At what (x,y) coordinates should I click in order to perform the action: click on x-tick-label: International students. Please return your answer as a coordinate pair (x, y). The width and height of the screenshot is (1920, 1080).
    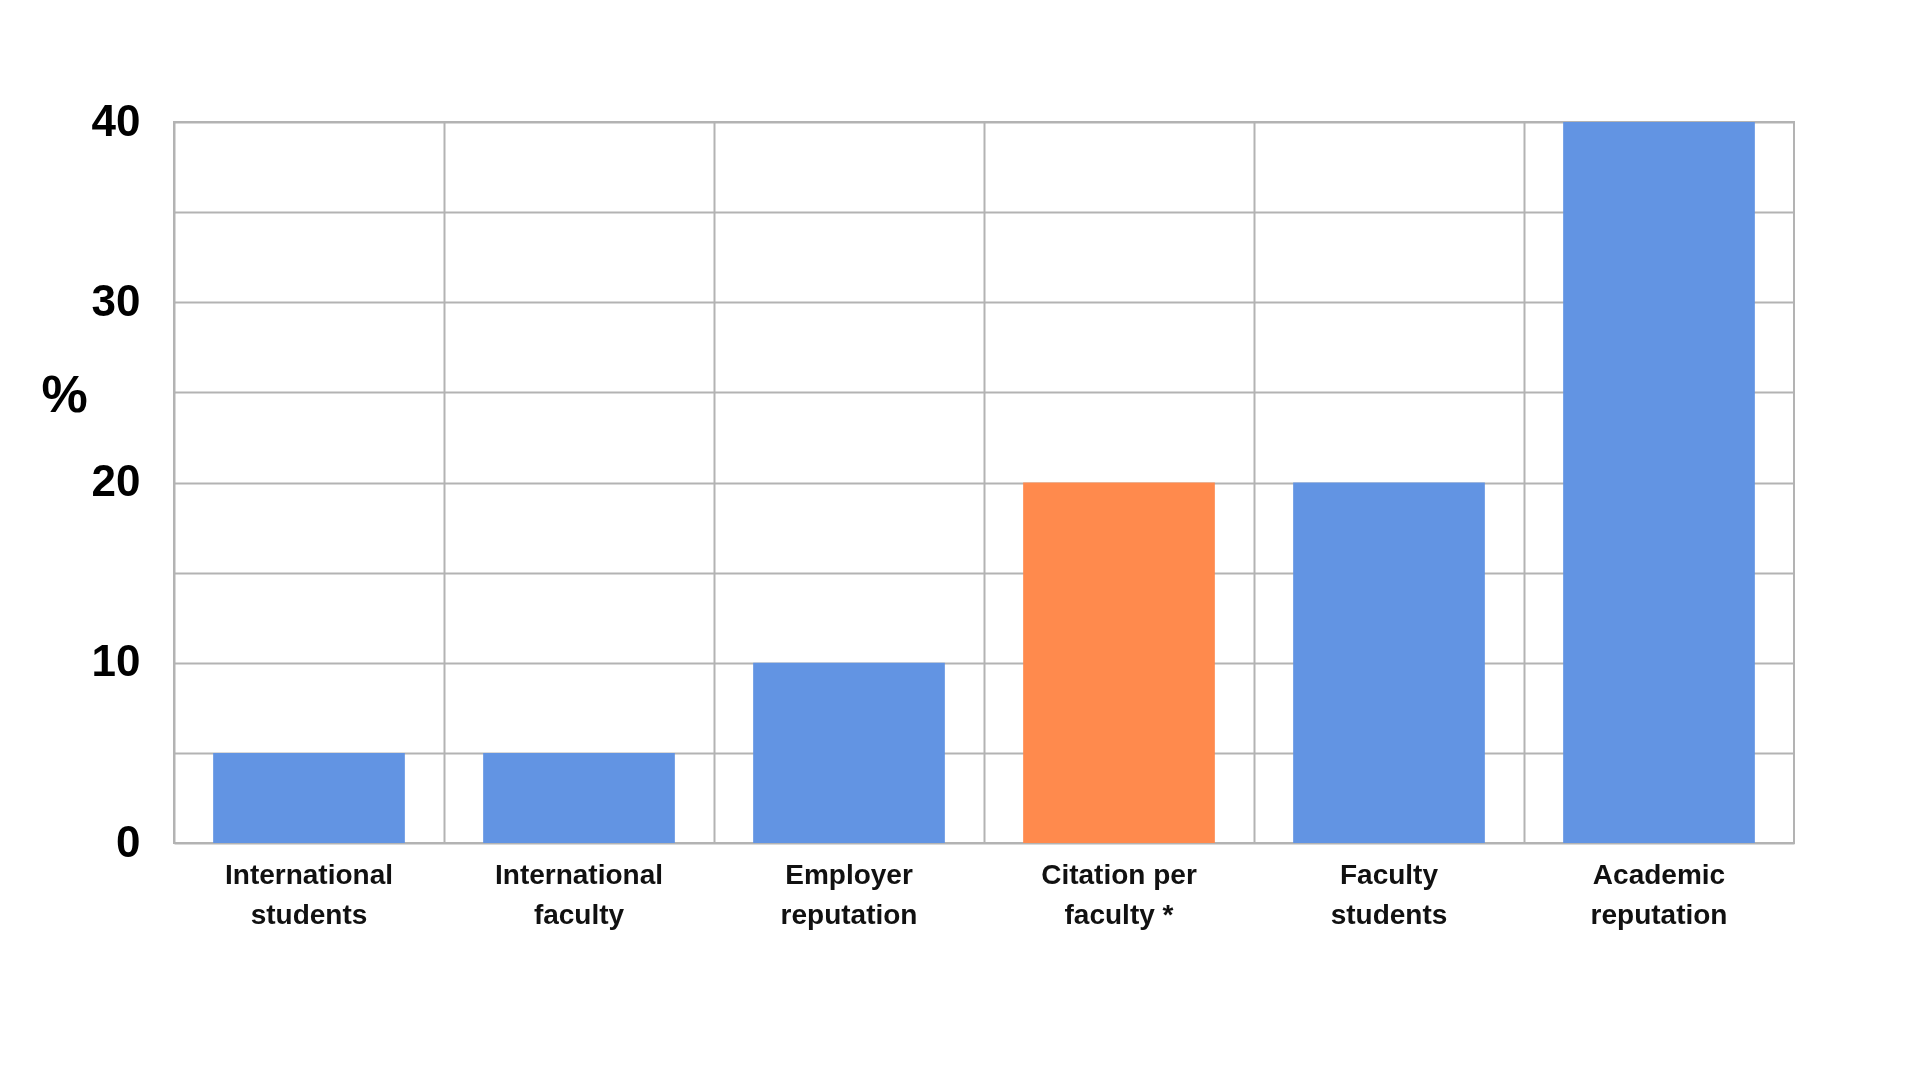
    Looking at the image, I should click on (309, 894).